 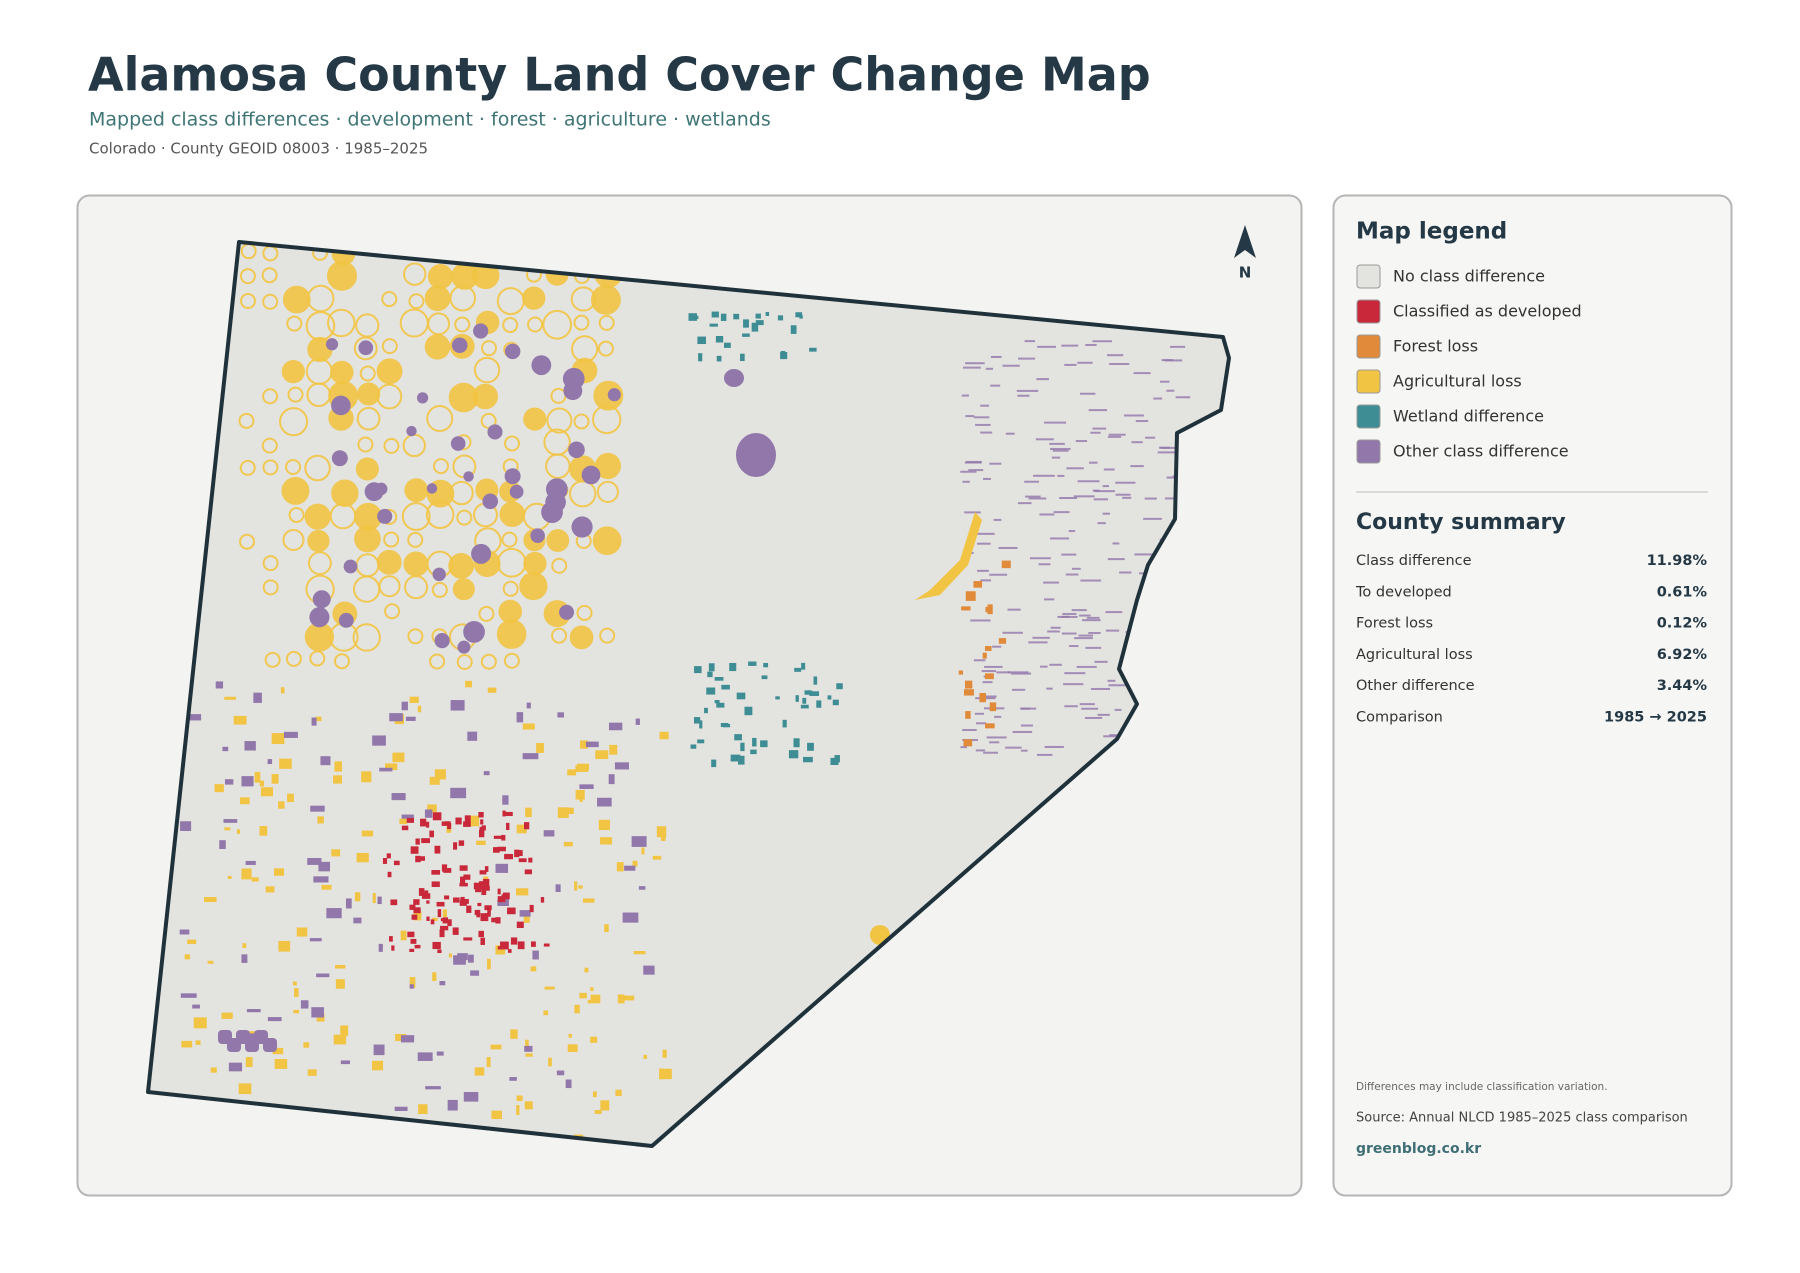 What do you see at coordinates (1457, 381) in the screenshot?
I see `legend-label: Agricultural loss` at bounding box center [1457, 381].